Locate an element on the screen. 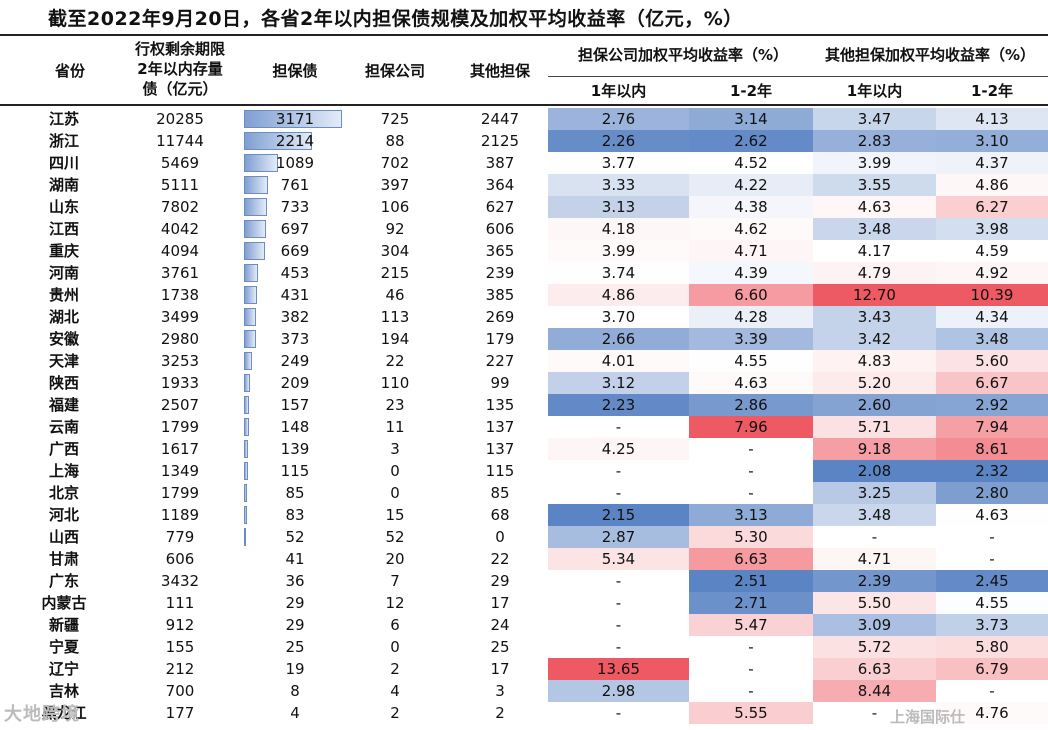 Image resolution: width=1048 pixels, height=730 pixels. header-bottom-rule is located at coordinates (524, 105).